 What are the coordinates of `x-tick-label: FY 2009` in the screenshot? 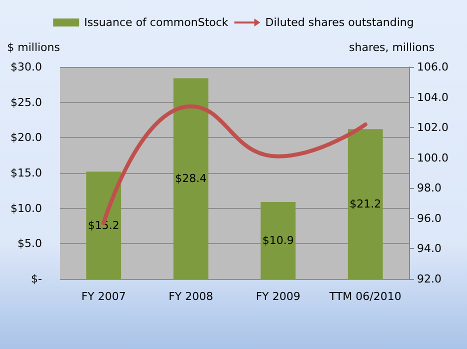 It's located at (278, 296).